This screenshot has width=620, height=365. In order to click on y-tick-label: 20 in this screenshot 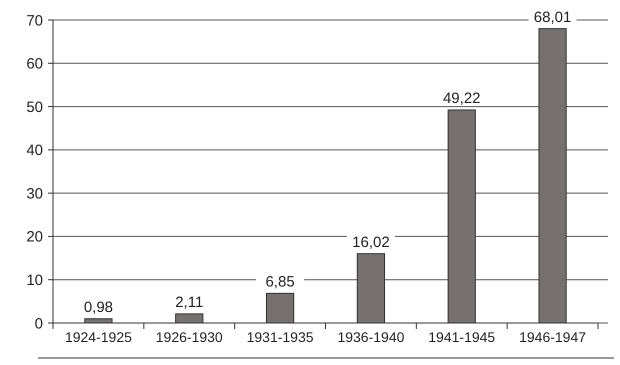, I will do `click(34, 237)`.